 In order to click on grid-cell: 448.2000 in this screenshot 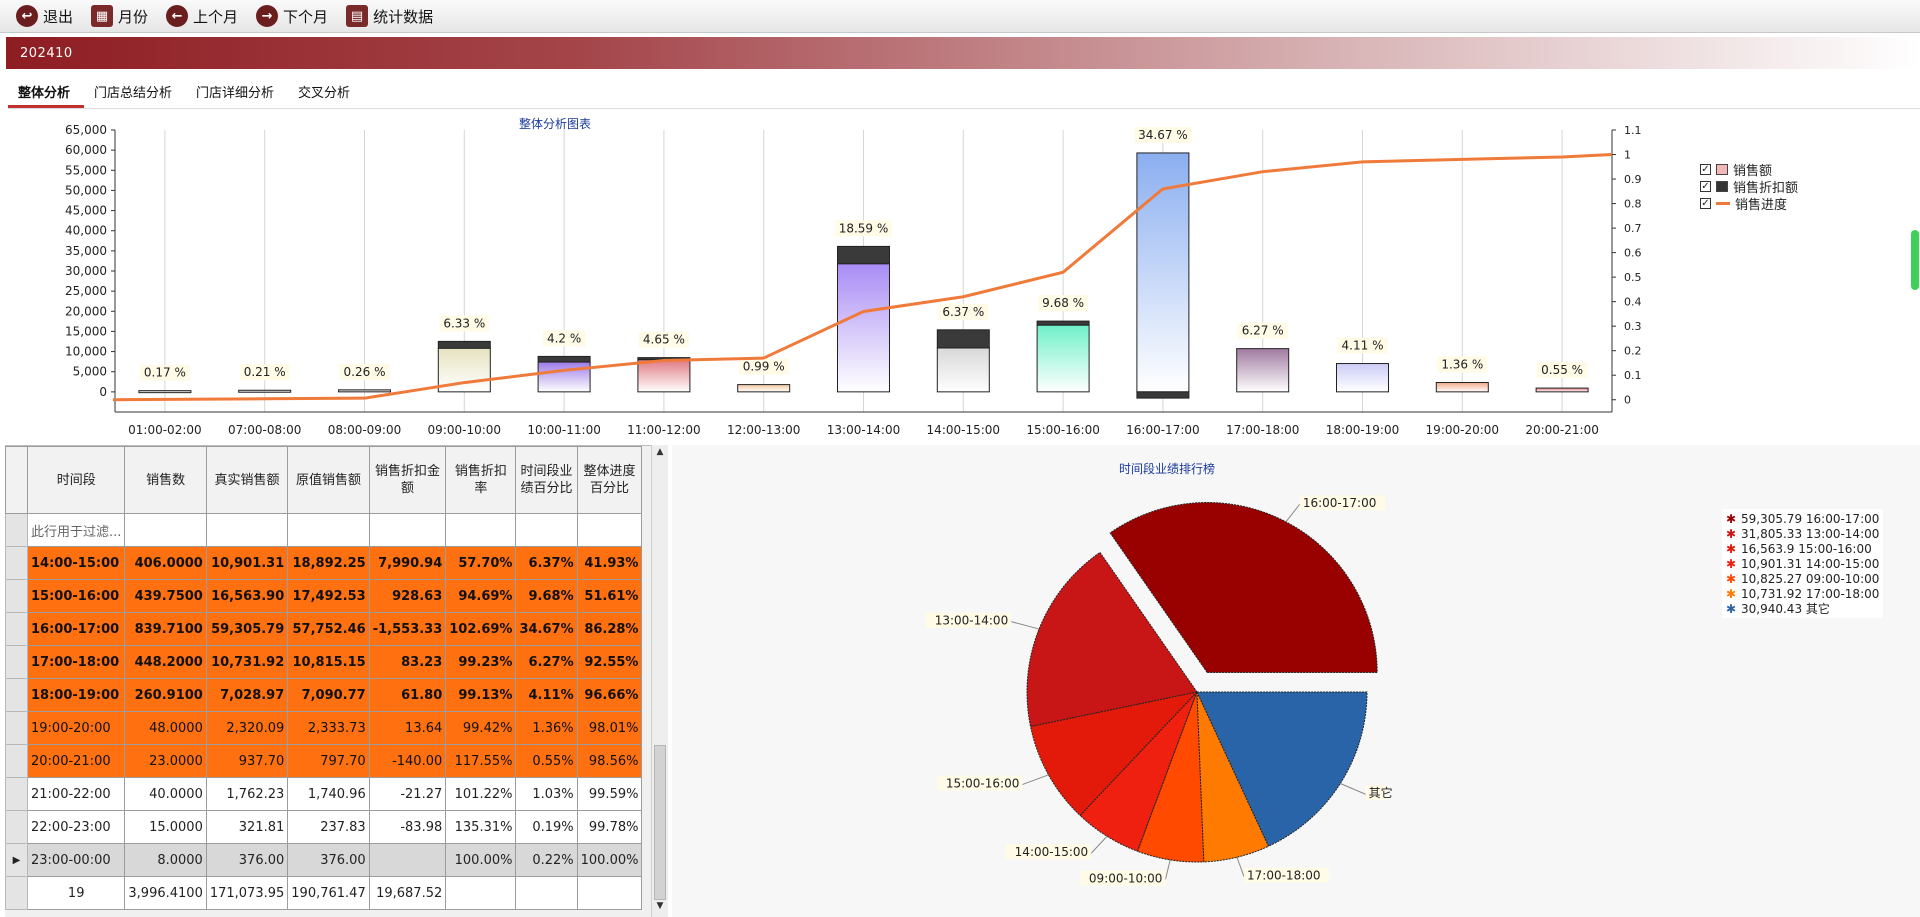, I will do `click(165, 662)`.